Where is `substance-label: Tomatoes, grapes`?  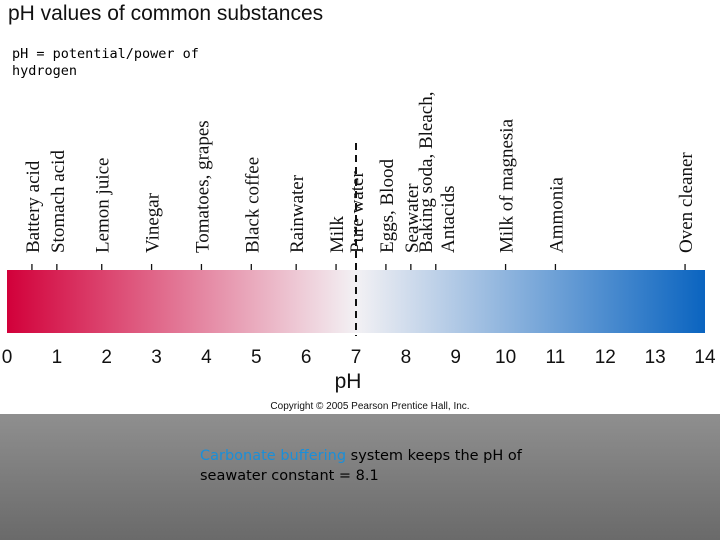
substance-label: Tomatoes, grapes is located at coordinates (202, 186).